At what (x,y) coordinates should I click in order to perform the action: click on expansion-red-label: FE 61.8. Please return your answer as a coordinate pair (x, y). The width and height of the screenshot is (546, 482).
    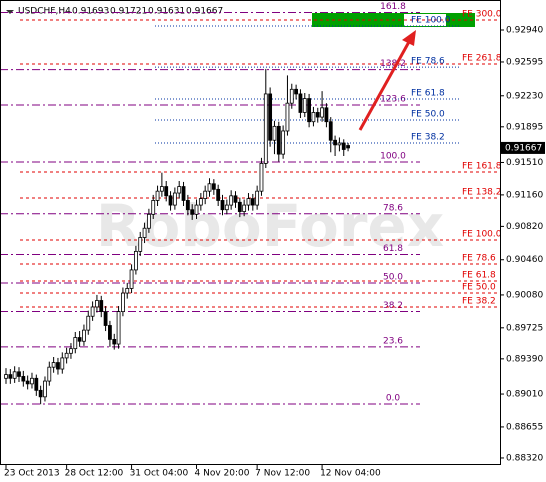
    Looking at the image, I should click on (479, 275).